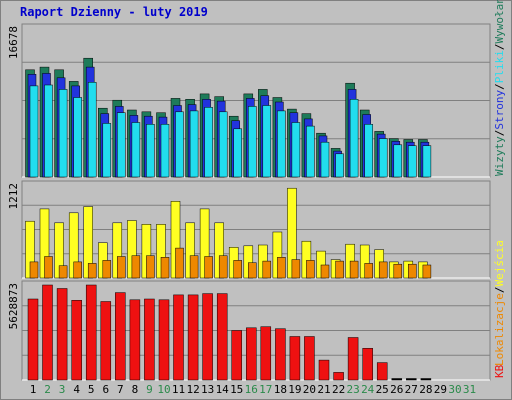 The width and height of the screenshot is (512, 400). I want to click on day-label-24: 24, so click(368, 389).